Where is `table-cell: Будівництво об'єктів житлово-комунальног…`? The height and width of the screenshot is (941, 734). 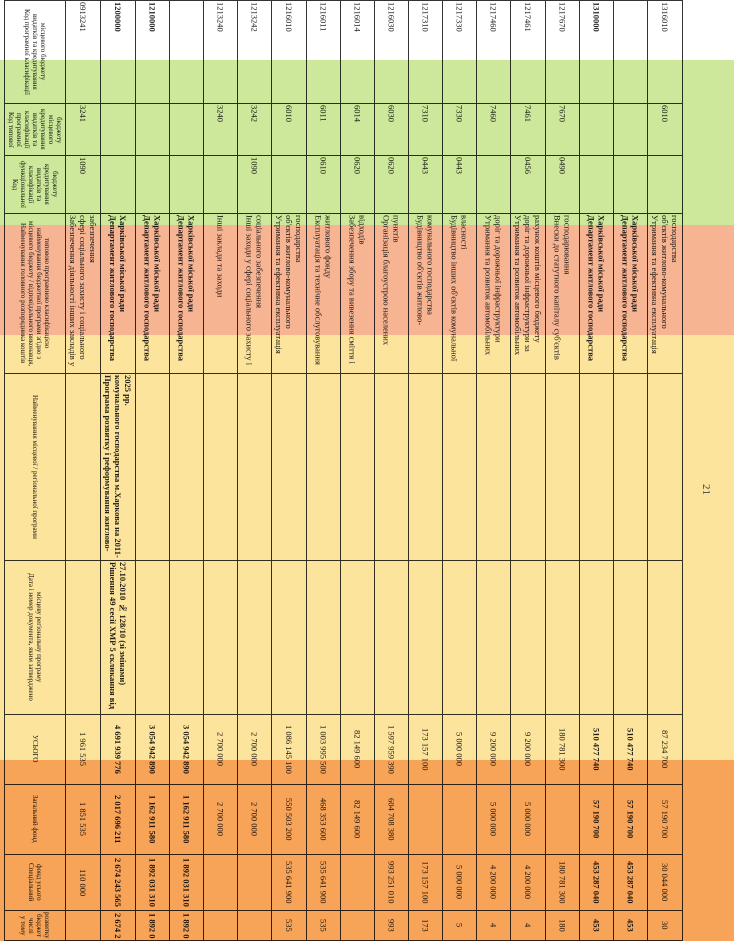 table-cell: Будівництво об'єктів житлово-комунальног… is located at coordinates (425, 293).